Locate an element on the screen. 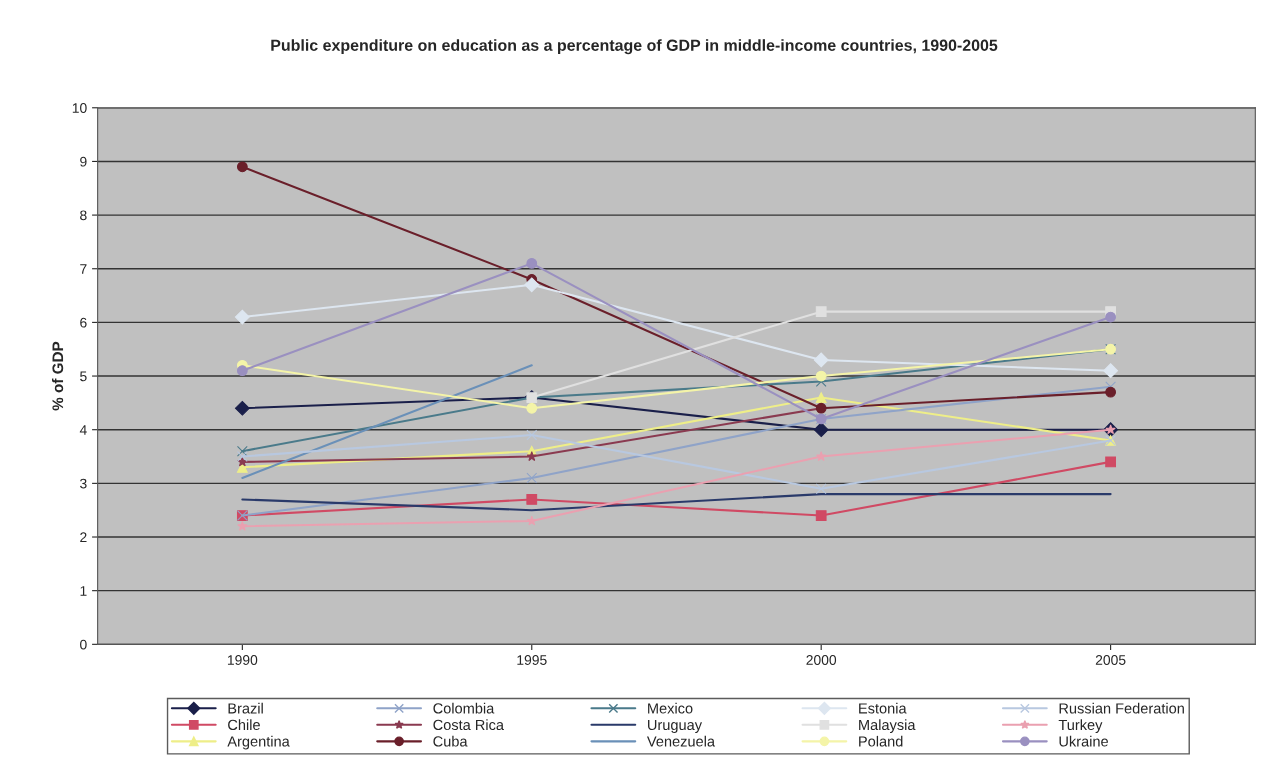 Image resolution: width=1268 pixels, height=781 pixels. legend-label: Costa Rica is located at coordinates (468, 725).